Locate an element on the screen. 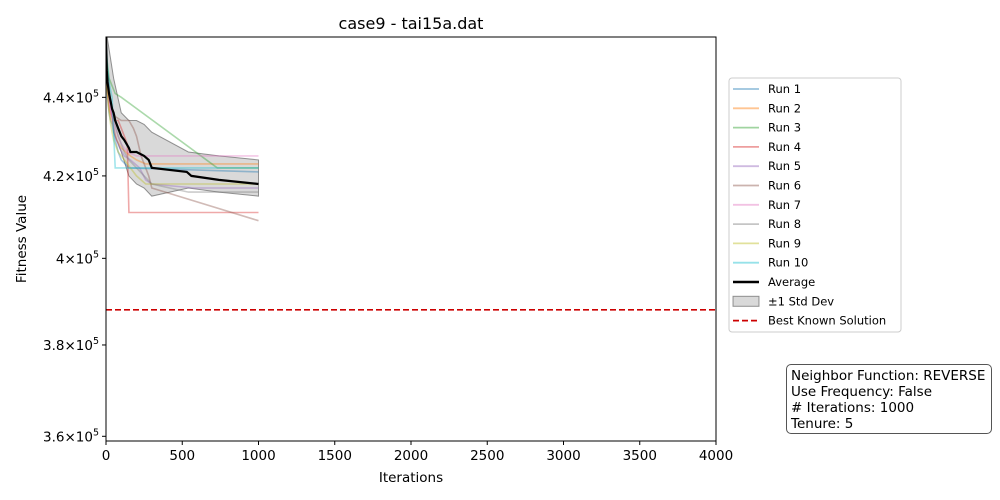 This screenshot has height=500, width=1000. x-axis-label: Iterations is located at coordinates (411, 478).